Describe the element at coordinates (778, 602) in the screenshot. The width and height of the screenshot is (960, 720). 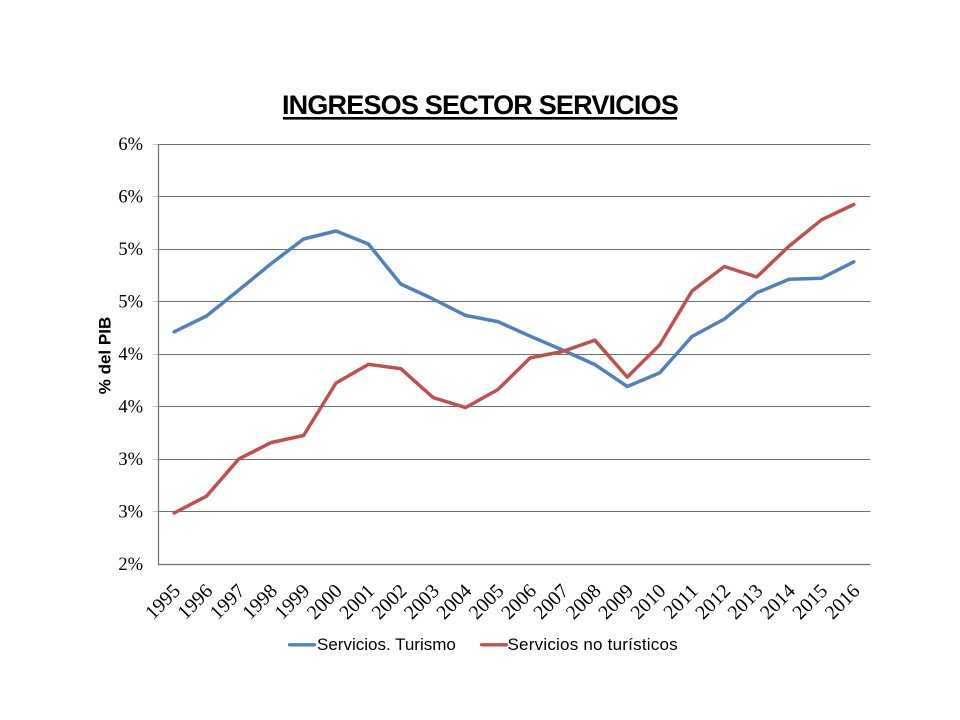
I see `svg-text: 2014` at that location.